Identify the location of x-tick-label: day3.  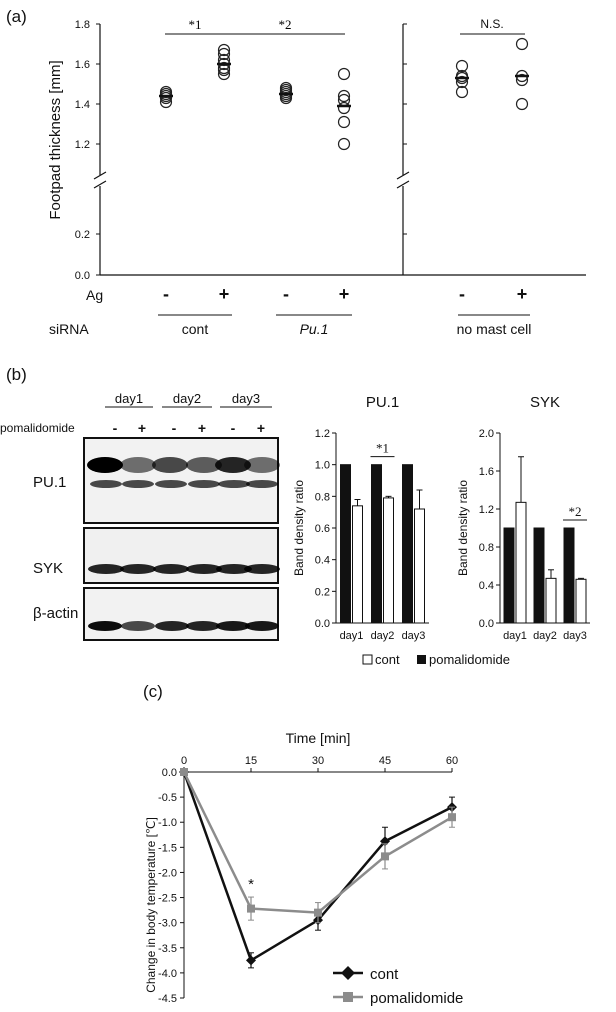
(414, 636).